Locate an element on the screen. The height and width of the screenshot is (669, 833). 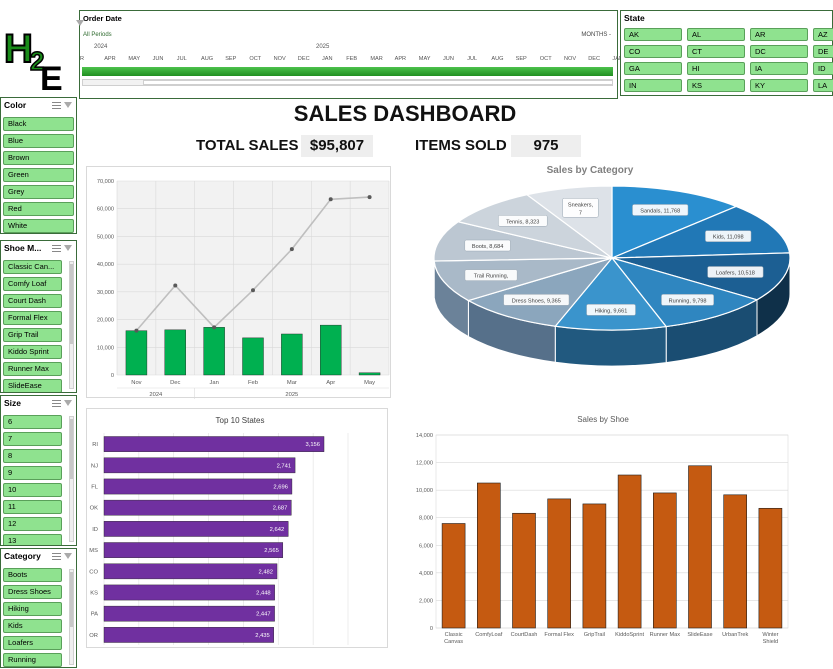
size-slicer-scrollbar is located at coordinates (71, 479).